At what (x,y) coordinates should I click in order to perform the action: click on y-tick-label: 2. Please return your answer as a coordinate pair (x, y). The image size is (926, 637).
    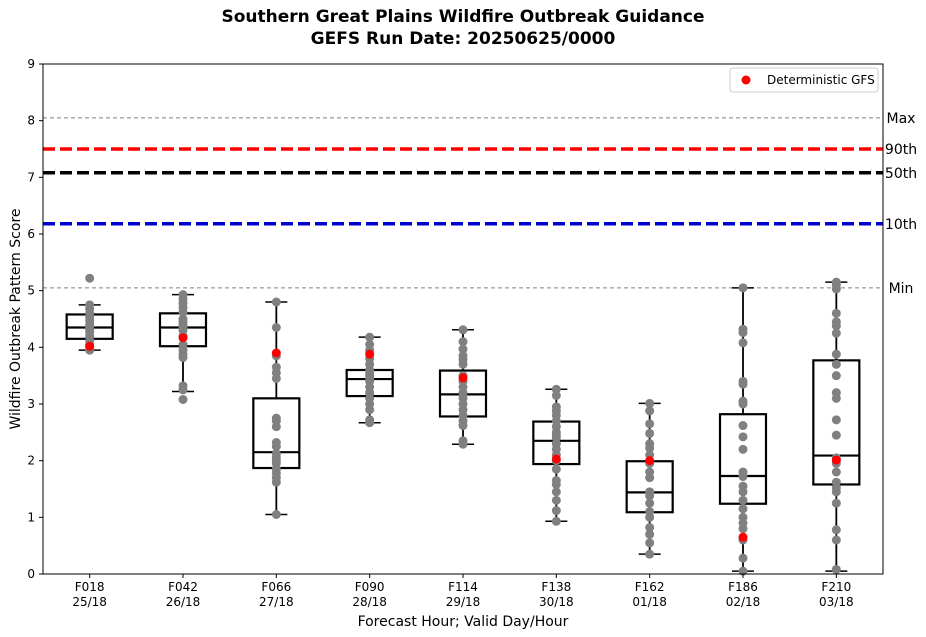
    Looking at the image, I should click on (31, 461).